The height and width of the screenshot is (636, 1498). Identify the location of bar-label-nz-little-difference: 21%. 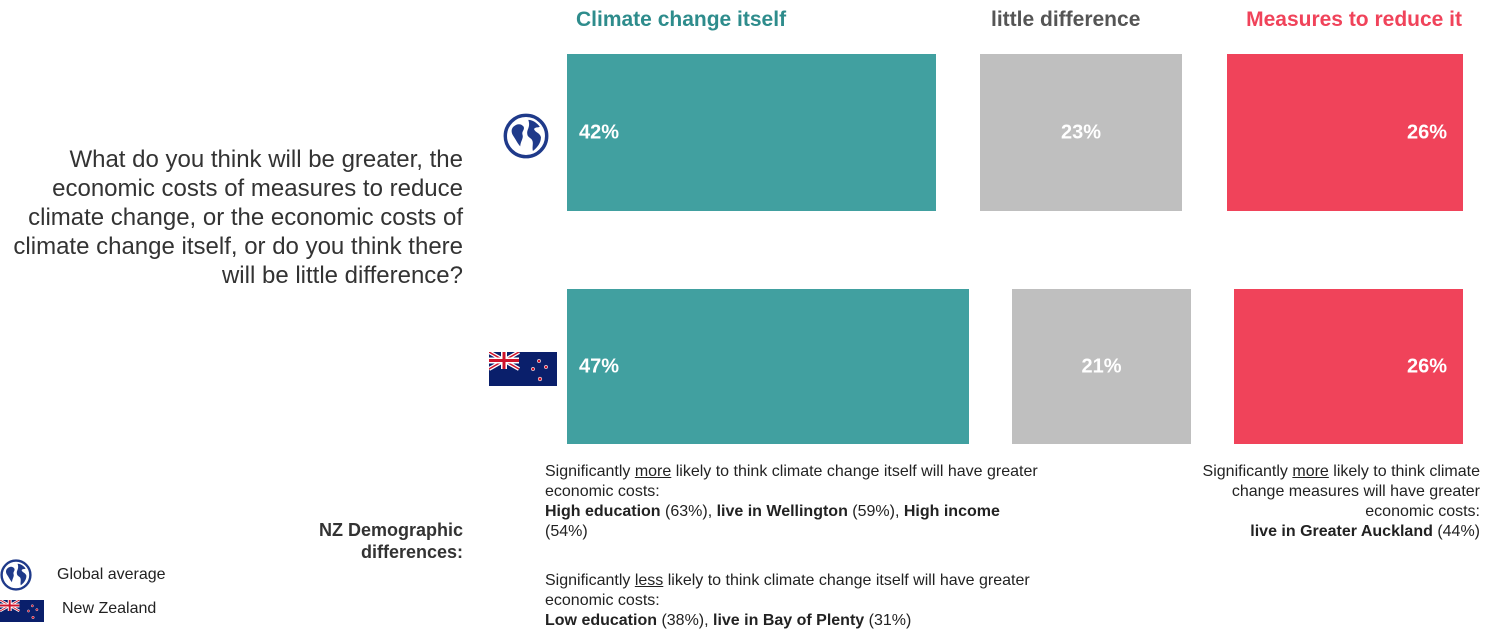
(1101, 366).